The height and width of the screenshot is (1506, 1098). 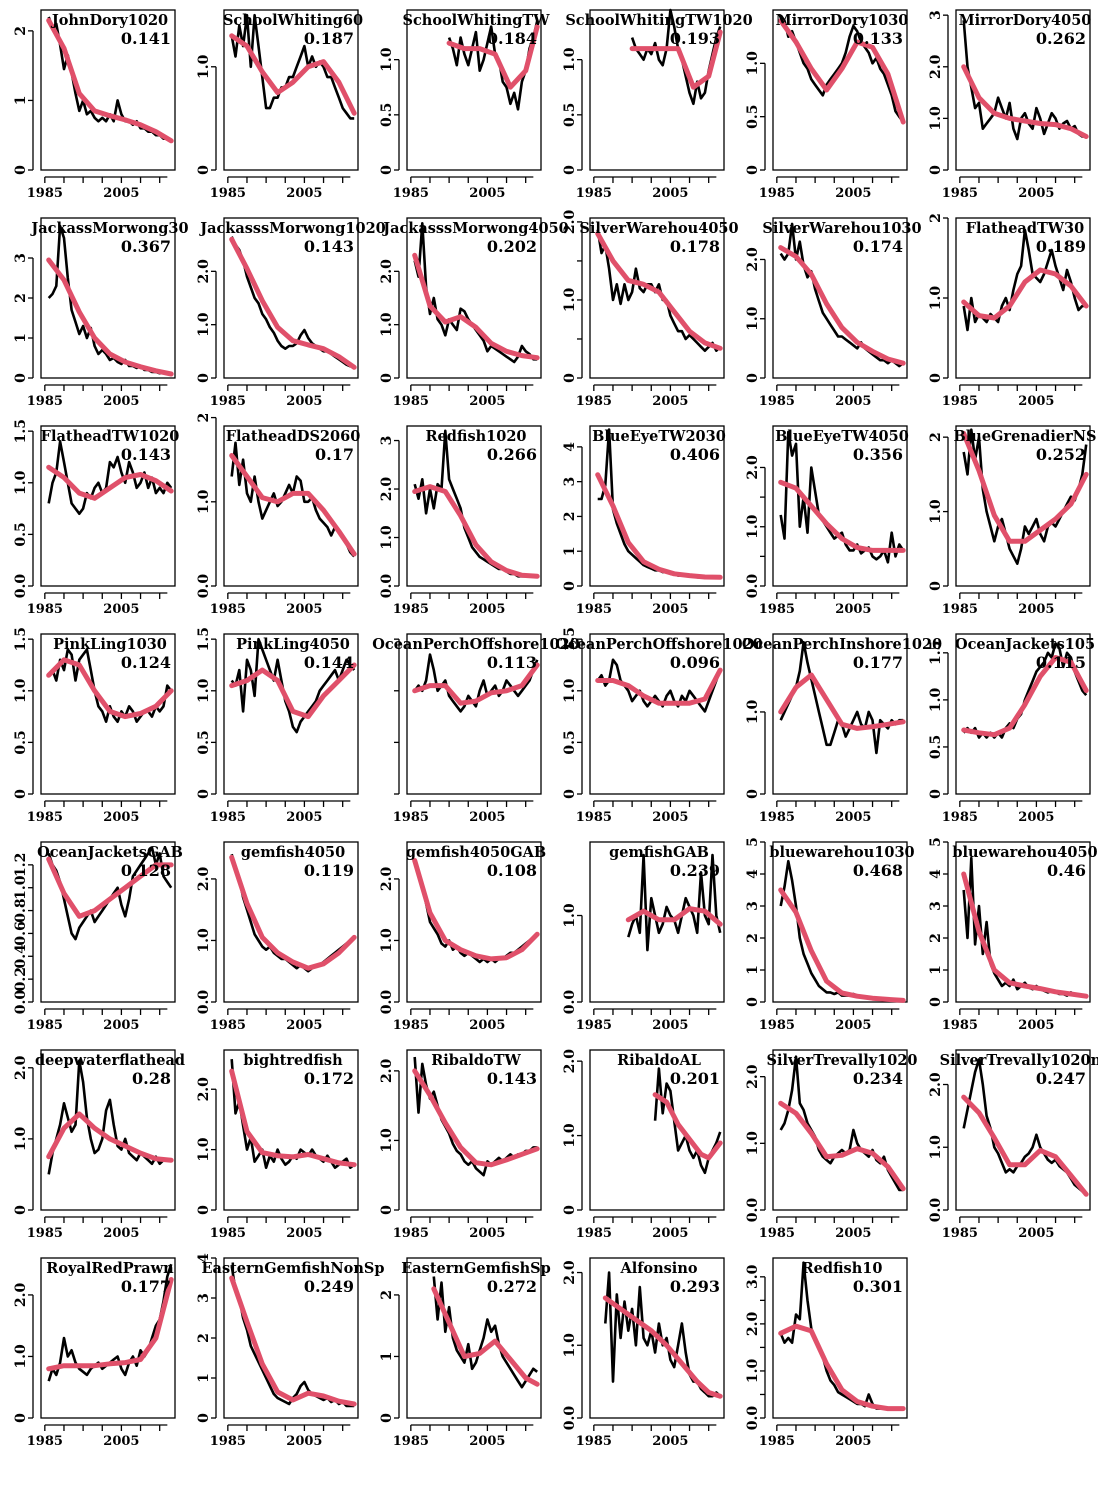 What do you see at coordinates (753, 842) in the screenshot?
I see `y-tick-label: 5` at bounding box center [753, 842].